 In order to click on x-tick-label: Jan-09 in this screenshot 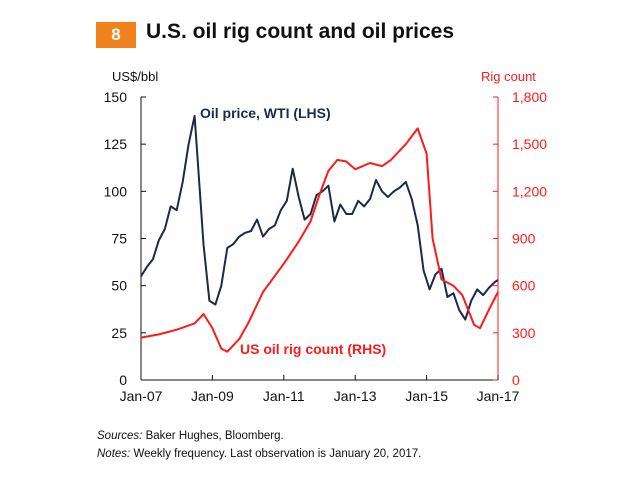, I will do `click(212, 396)`.